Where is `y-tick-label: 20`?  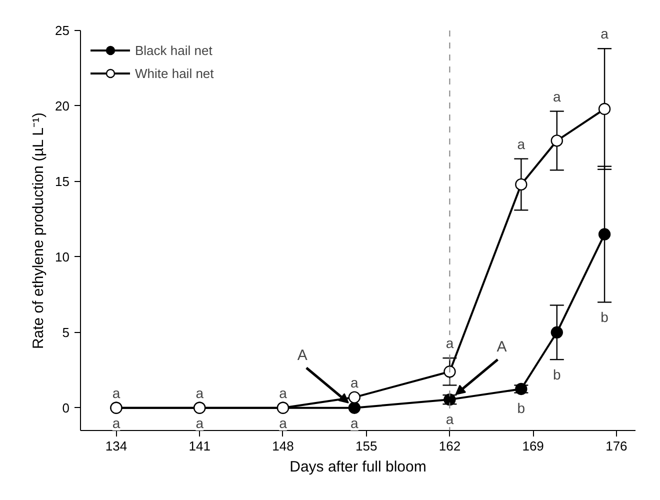 y-tick-label: 20 is located at coordinates (62, 106).